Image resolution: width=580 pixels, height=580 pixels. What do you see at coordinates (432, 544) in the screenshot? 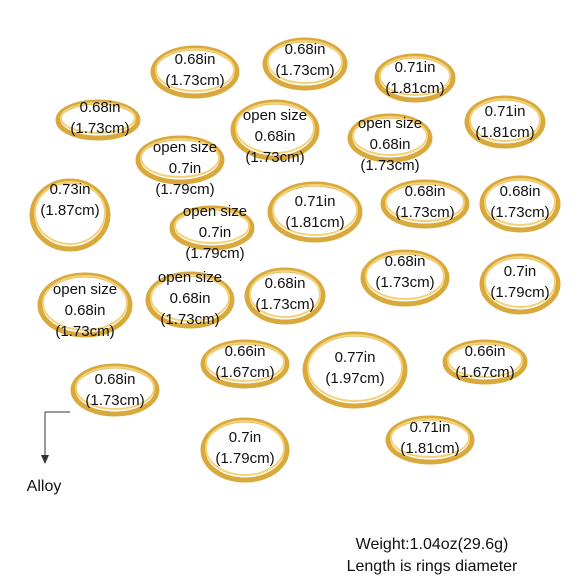
I see `weight-label: Weight:1.04oz(29.6g)` at bounding box center [432, 544].